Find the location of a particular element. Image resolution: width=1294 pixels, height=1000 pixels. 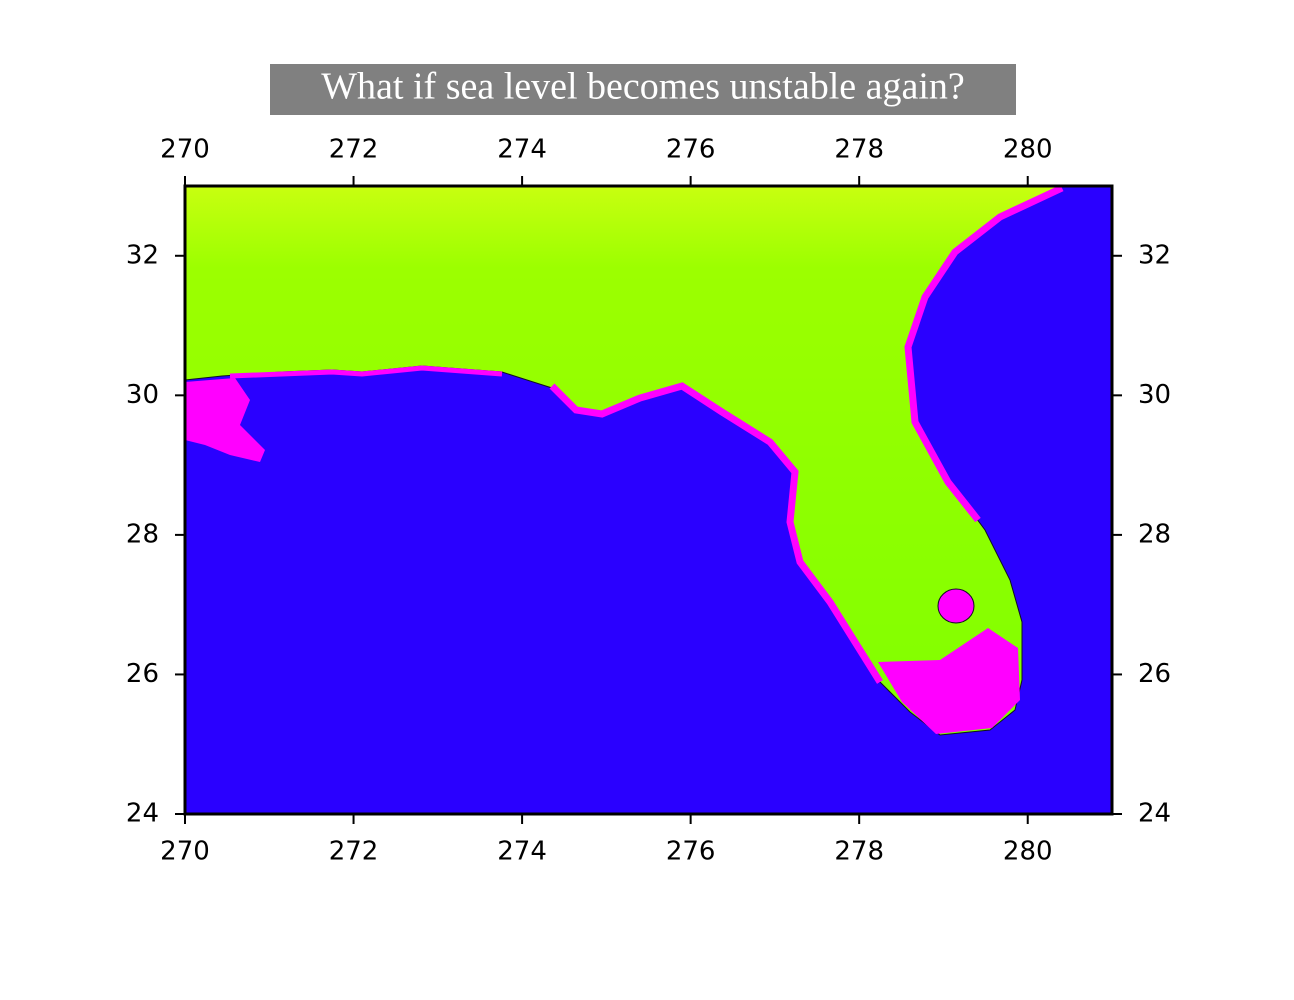

lake is located at coordinates (956, 606).